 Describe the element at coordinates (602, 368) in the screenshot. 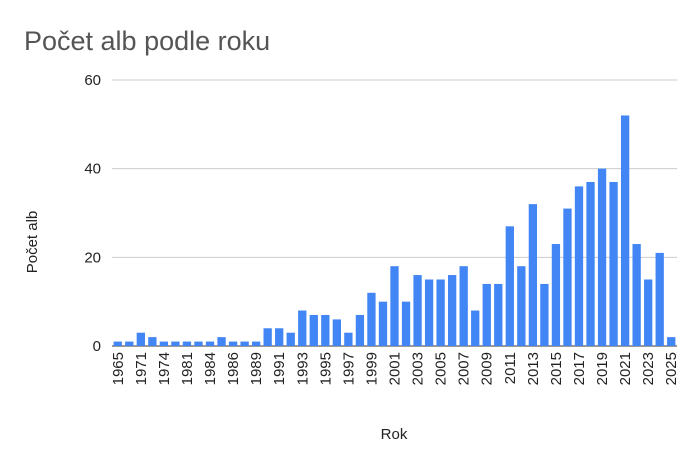

I see `x-tick-label: 2019` at that location.